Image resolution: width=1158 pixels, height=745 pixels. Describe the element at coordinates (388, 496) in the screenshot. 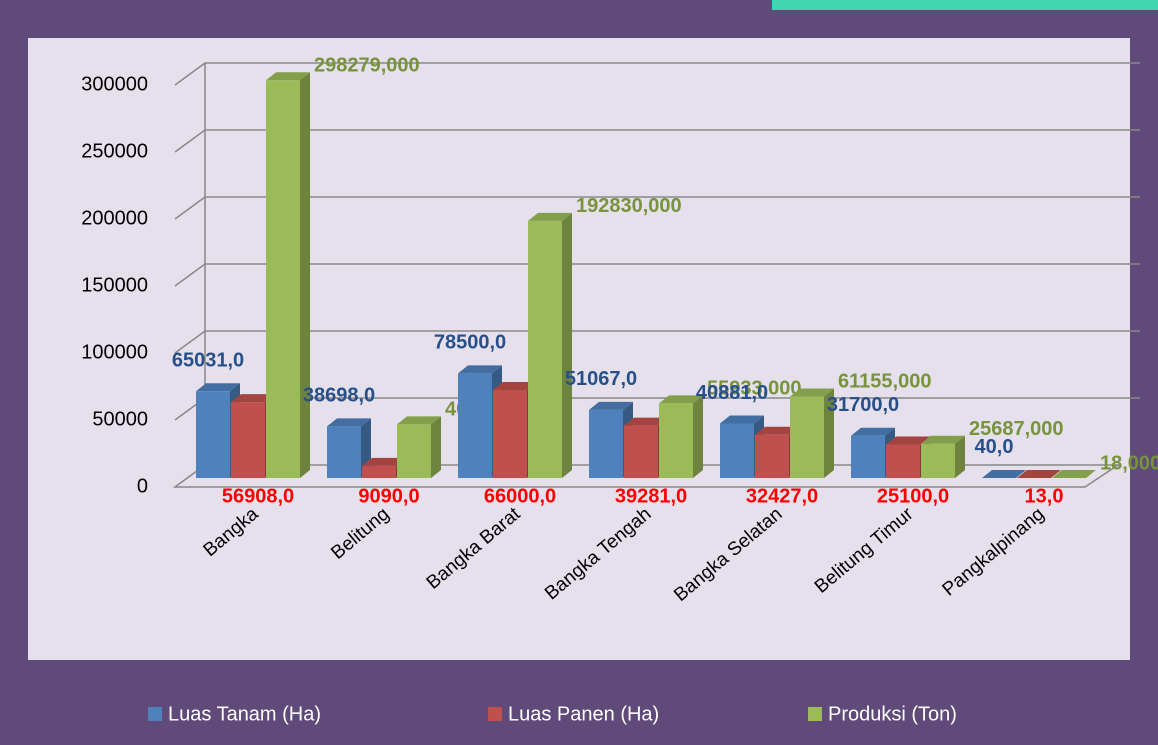

I see `data-label: 9090,0` at that location.